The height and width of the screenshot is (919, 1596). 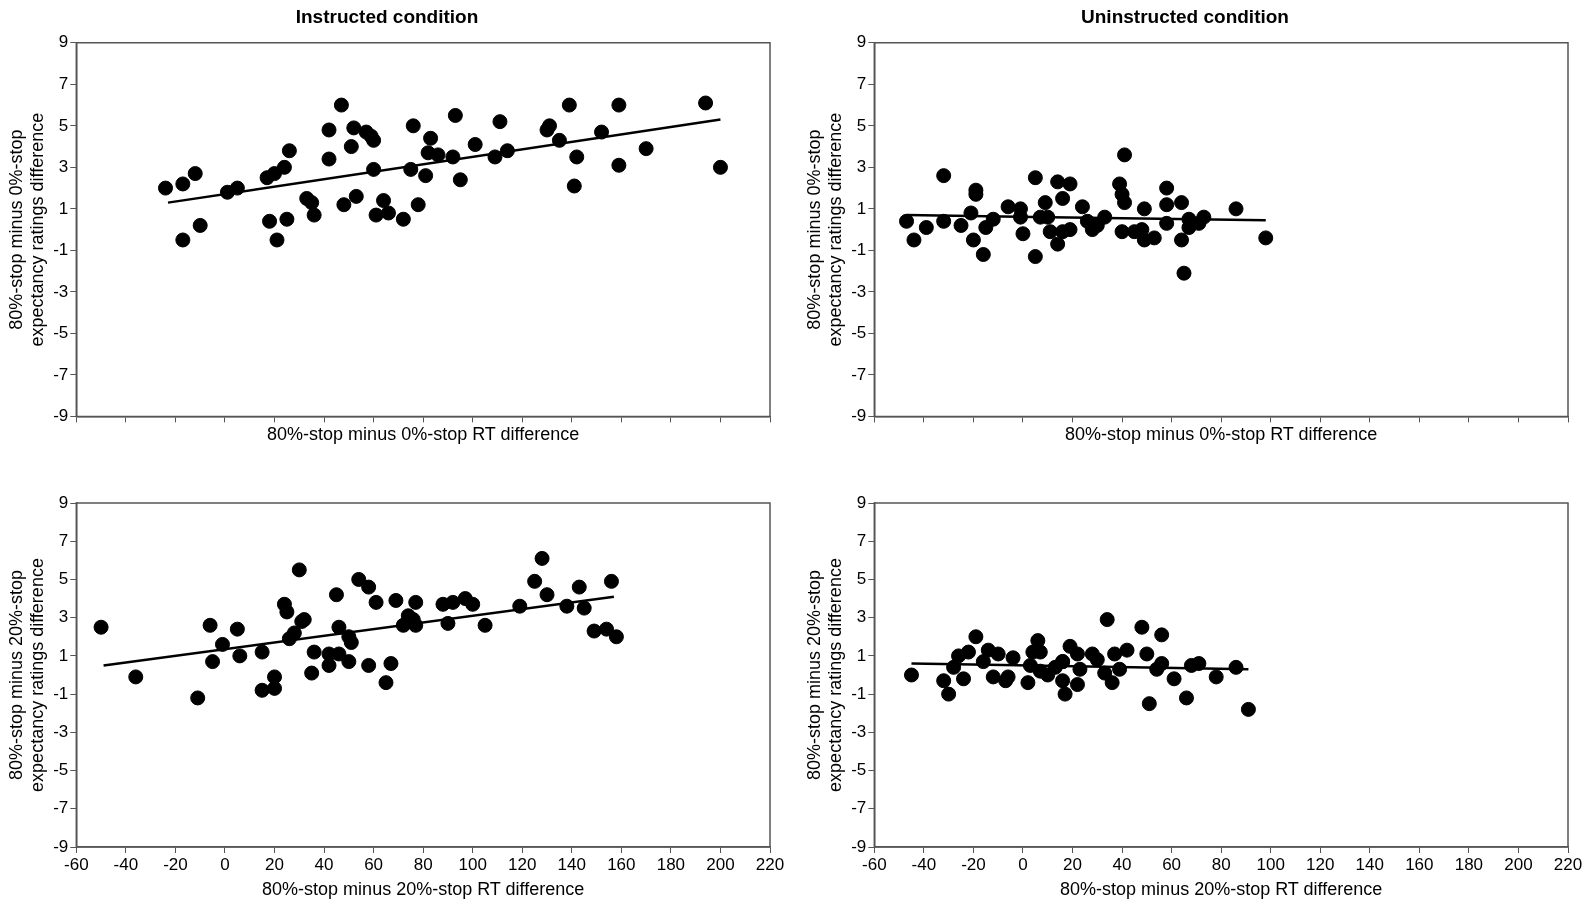 I want to click on x-tick-label: 20, so click(x=274, y=864).